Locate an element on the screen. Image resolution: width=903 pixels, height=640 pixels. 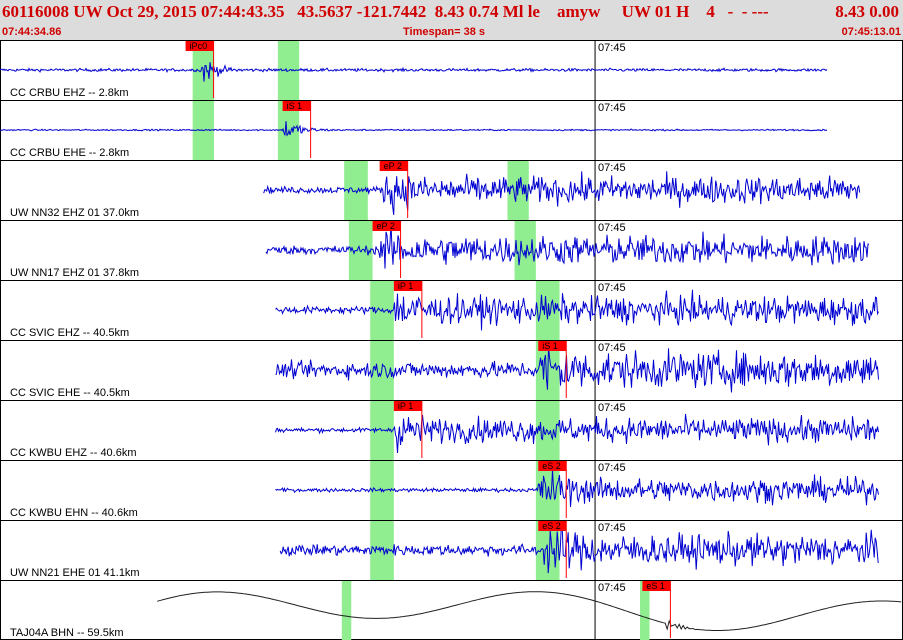
station-label: CC SVIC EHZ -- 40.5km is located at coordinates (69, 333).